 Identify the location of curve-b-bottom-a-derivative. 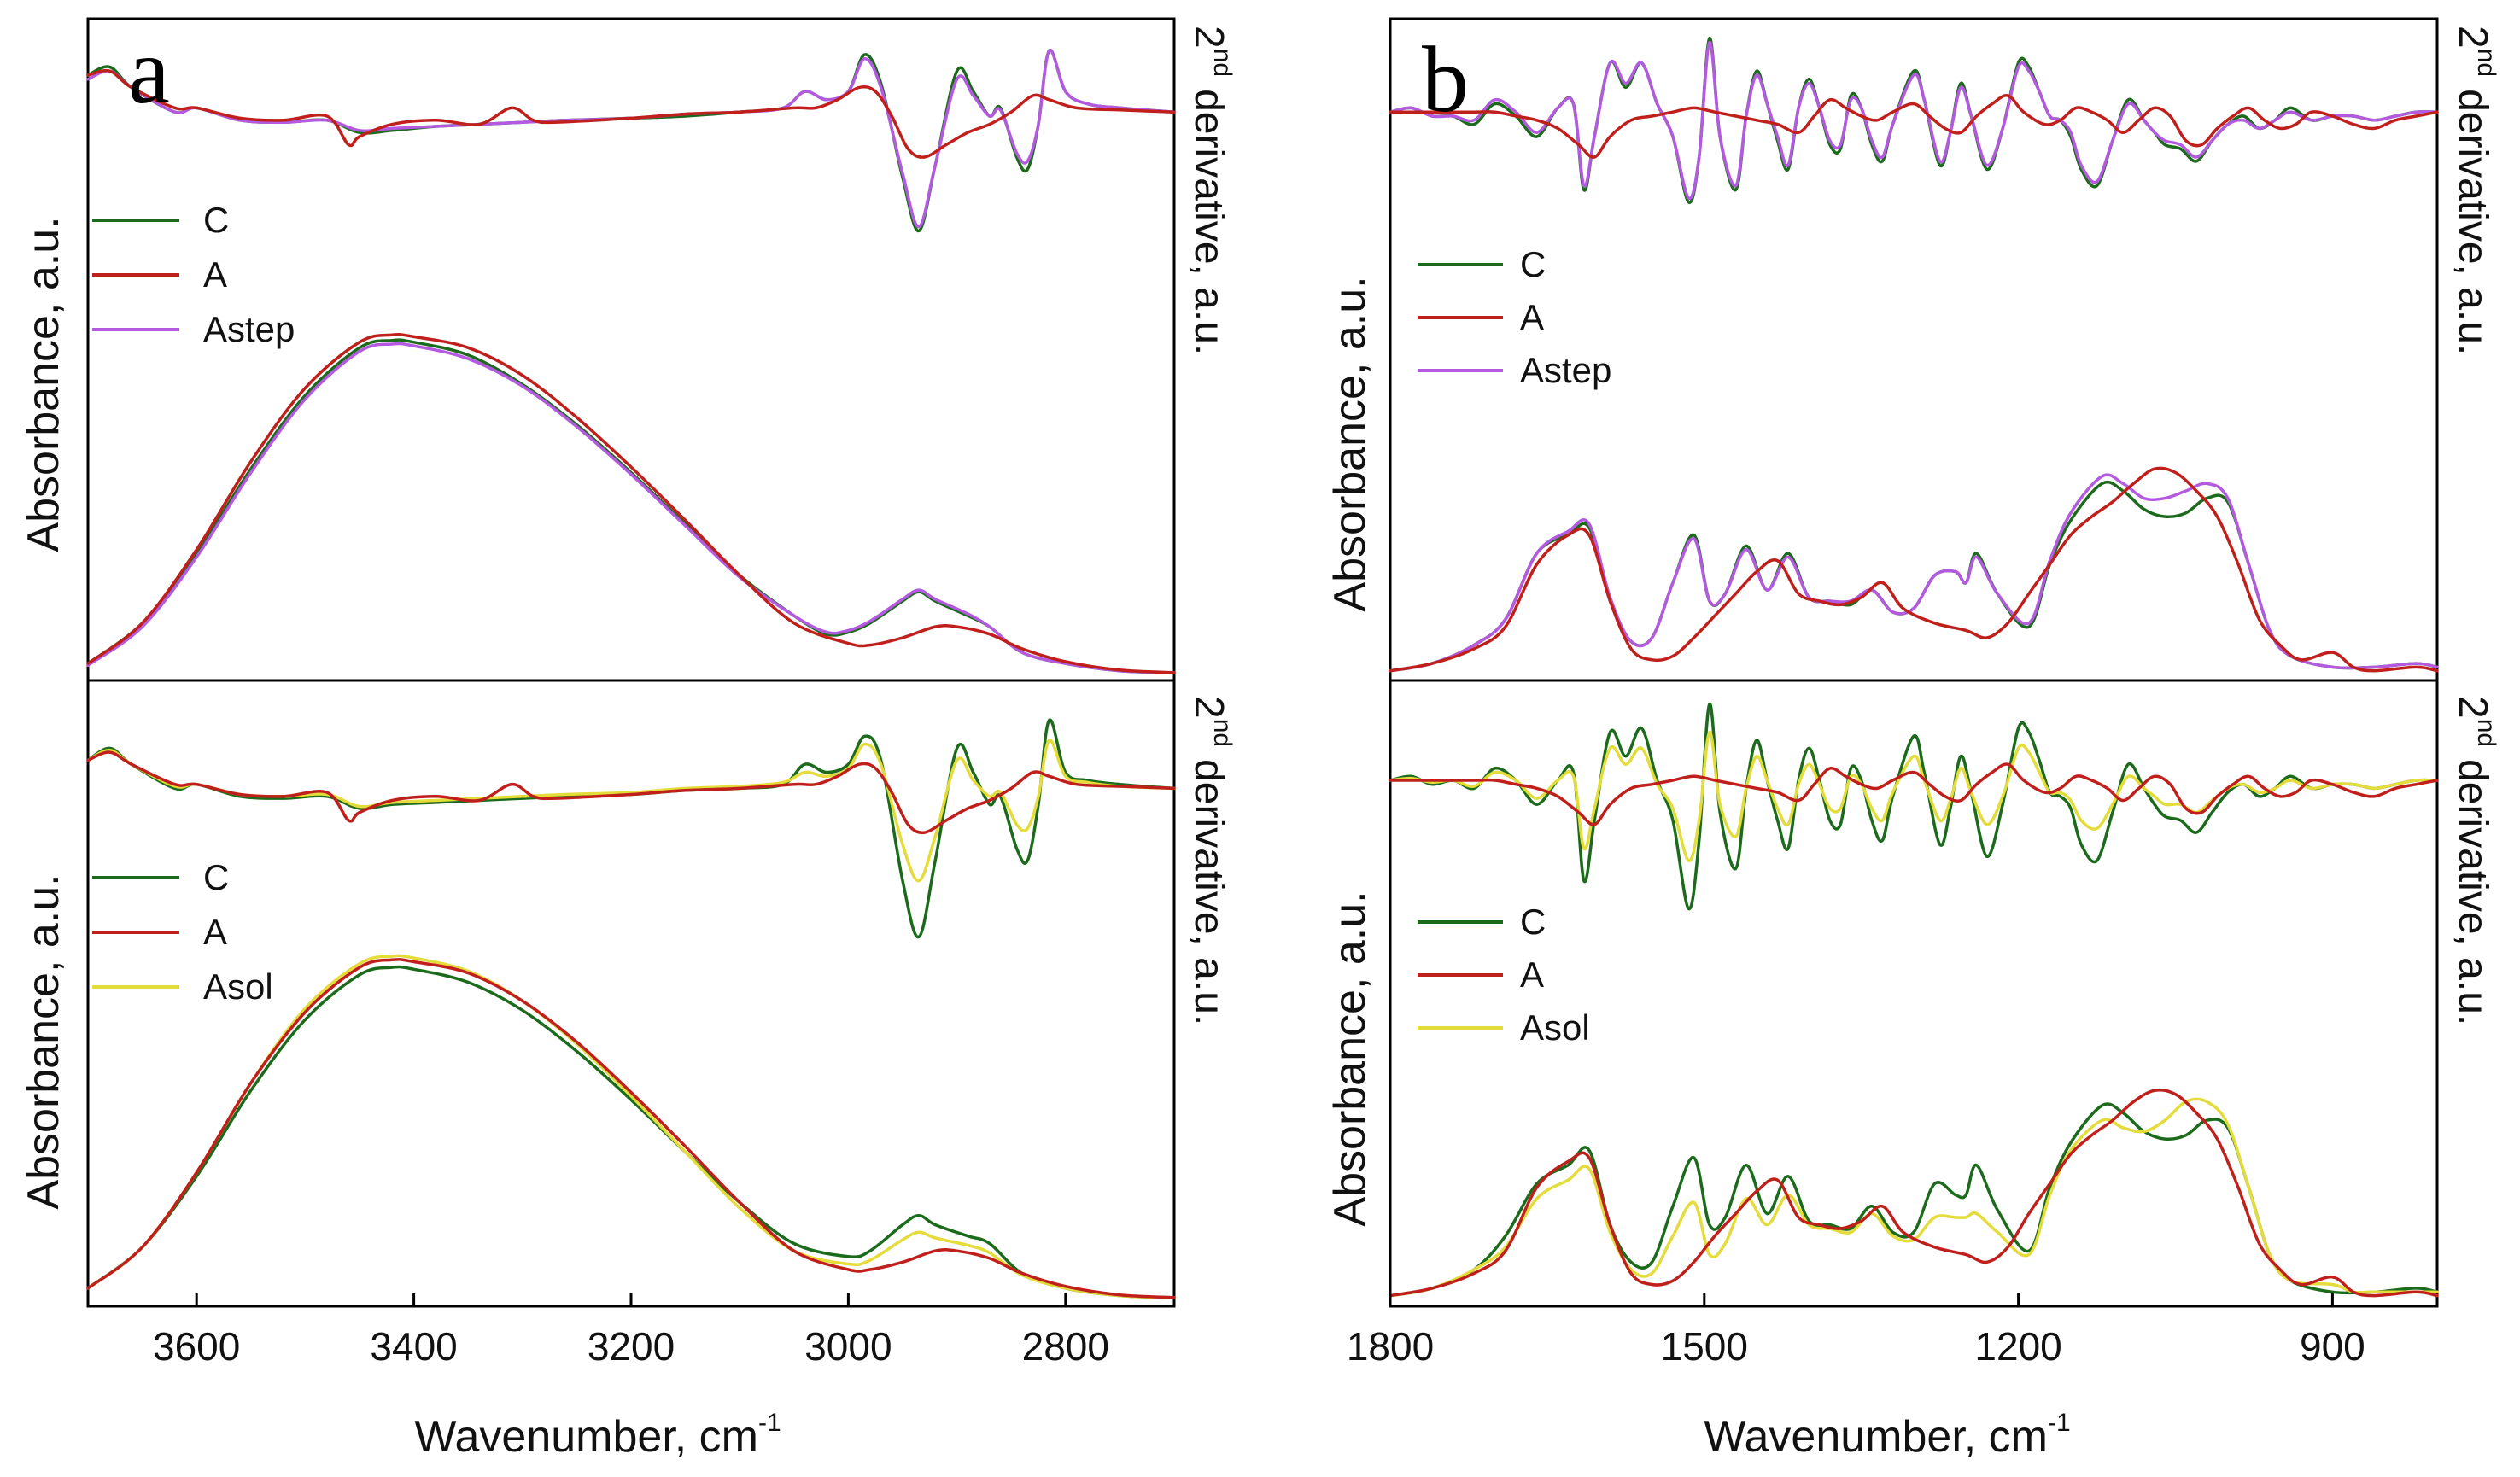
(1914, 794).